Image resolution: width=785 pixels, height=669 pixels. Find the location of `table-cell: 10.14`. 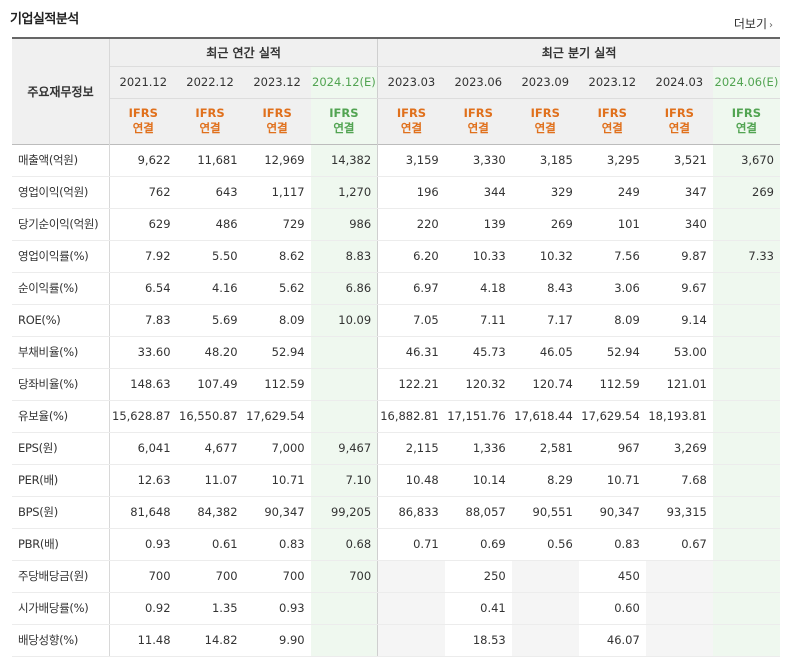

table-cell: 10.14 is located at coordinates (478, 480).